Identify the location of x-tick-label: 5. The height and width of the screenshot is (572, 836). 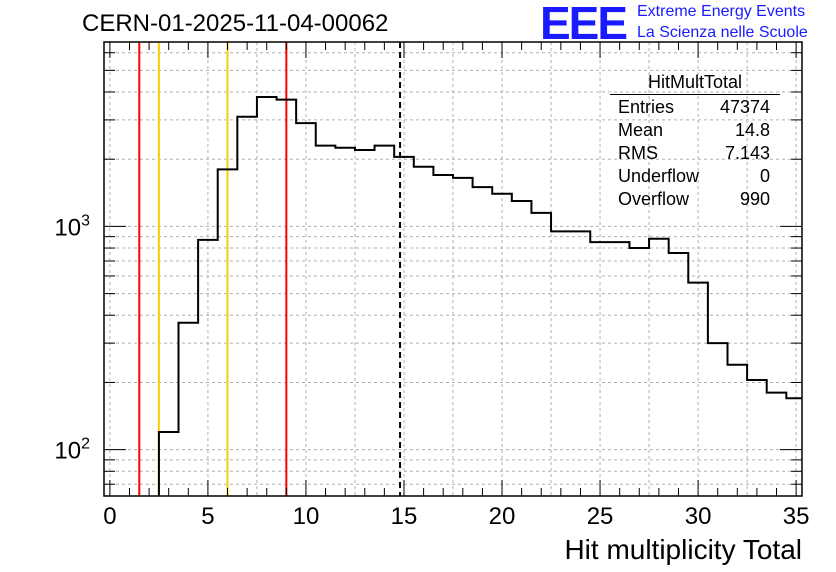
(207, 516).